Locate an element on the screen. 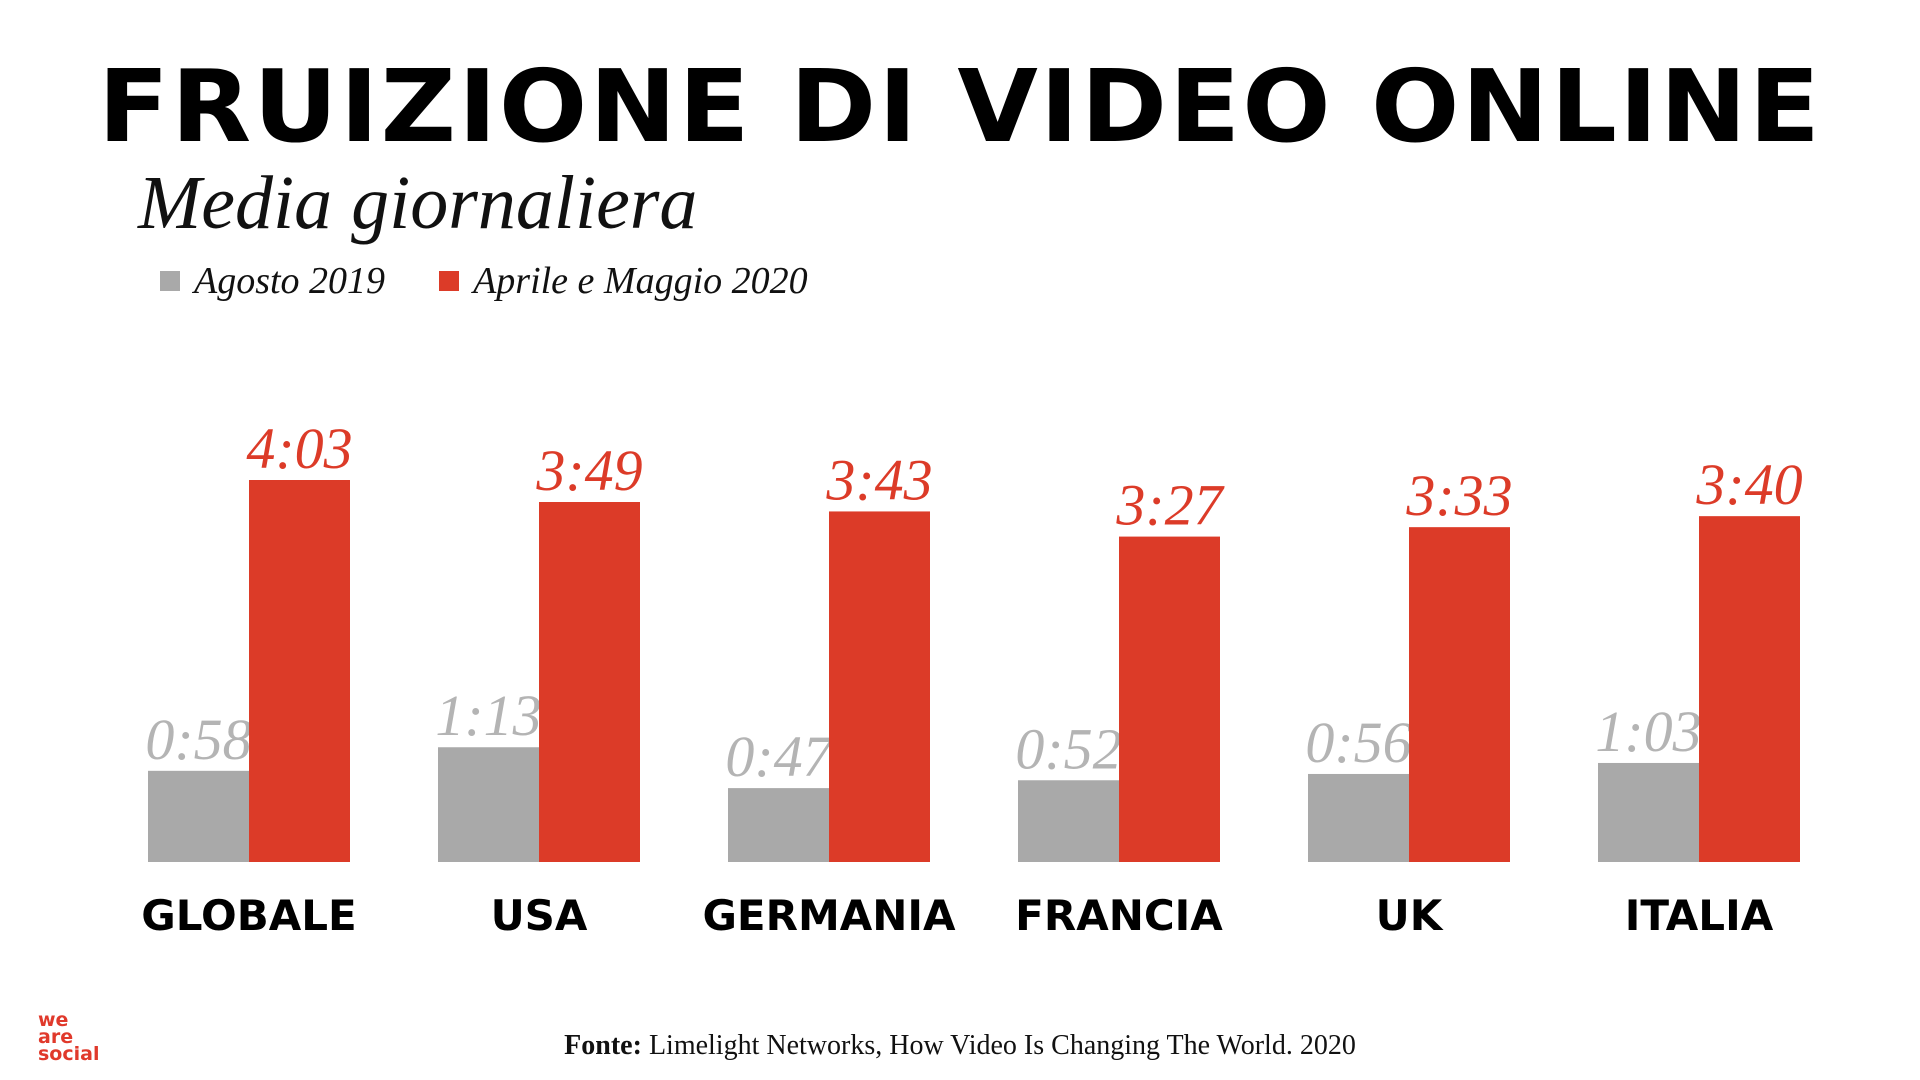 The width and height of the screenshot is (1920, 1080). logo-line-3: social is located at coordinates (69, 1054).